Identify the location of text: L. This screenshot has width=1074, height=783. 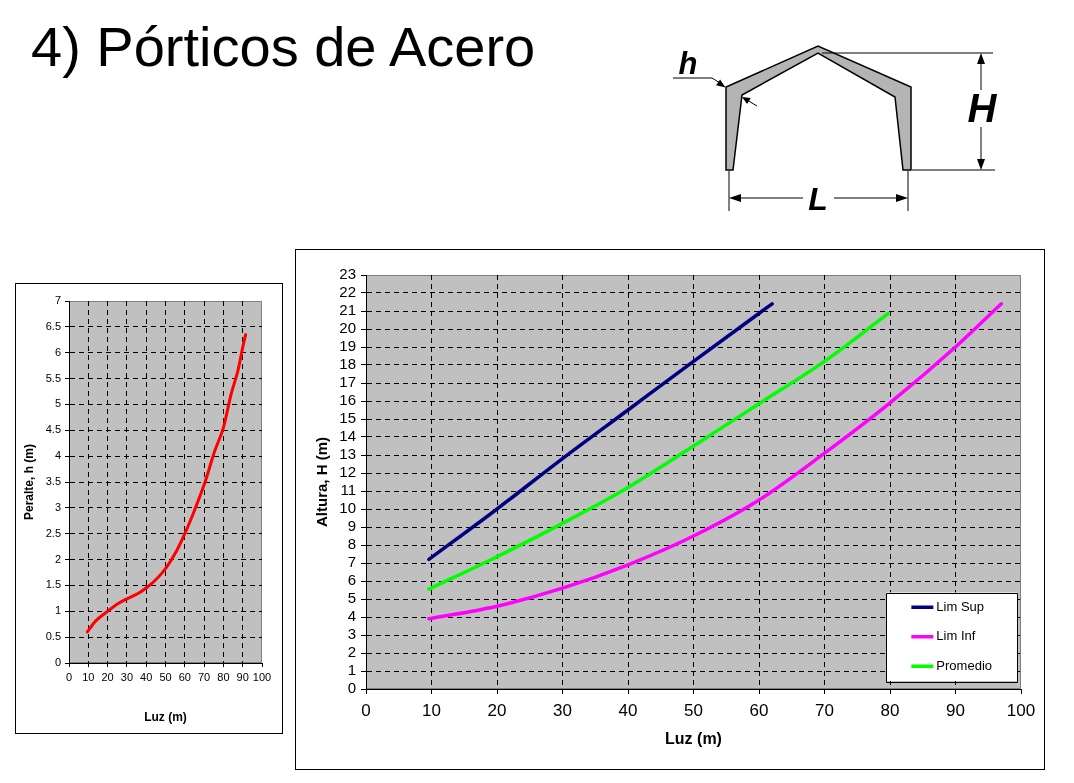
(818, 199).